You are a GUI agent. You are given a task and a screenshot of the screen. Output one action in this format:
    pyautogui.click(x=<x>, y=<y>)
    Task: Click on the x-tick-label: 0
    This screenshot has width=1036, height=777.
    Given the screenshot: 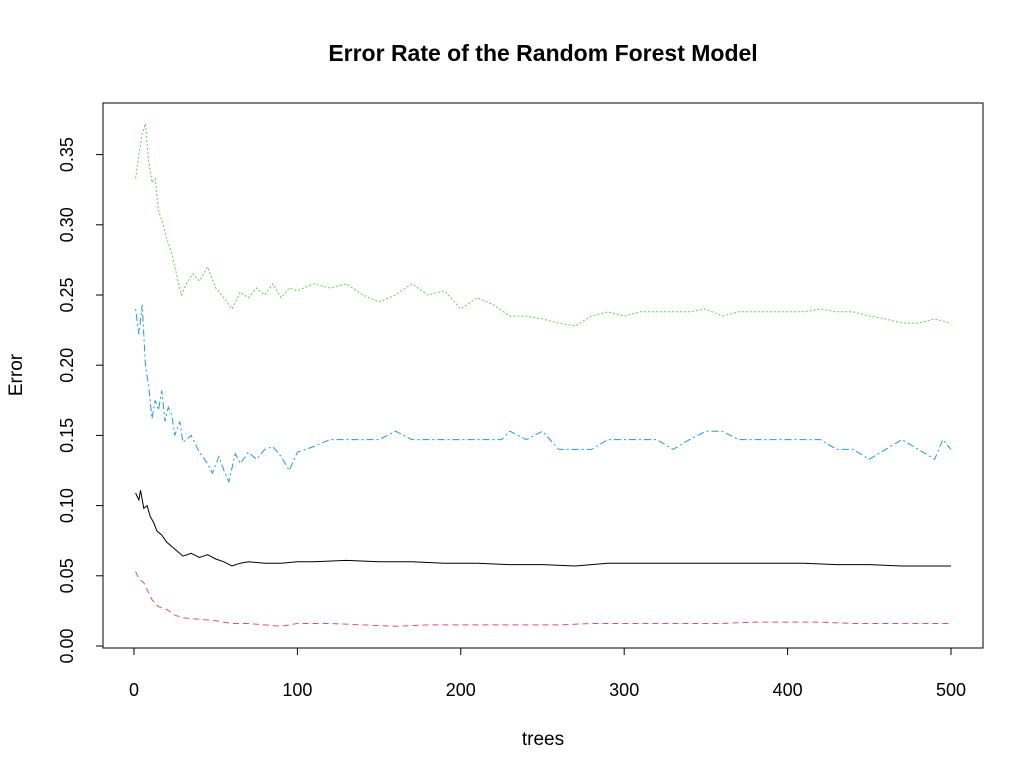 What is the action you would take?
    pyautogui.click(x=134, y=690)
    